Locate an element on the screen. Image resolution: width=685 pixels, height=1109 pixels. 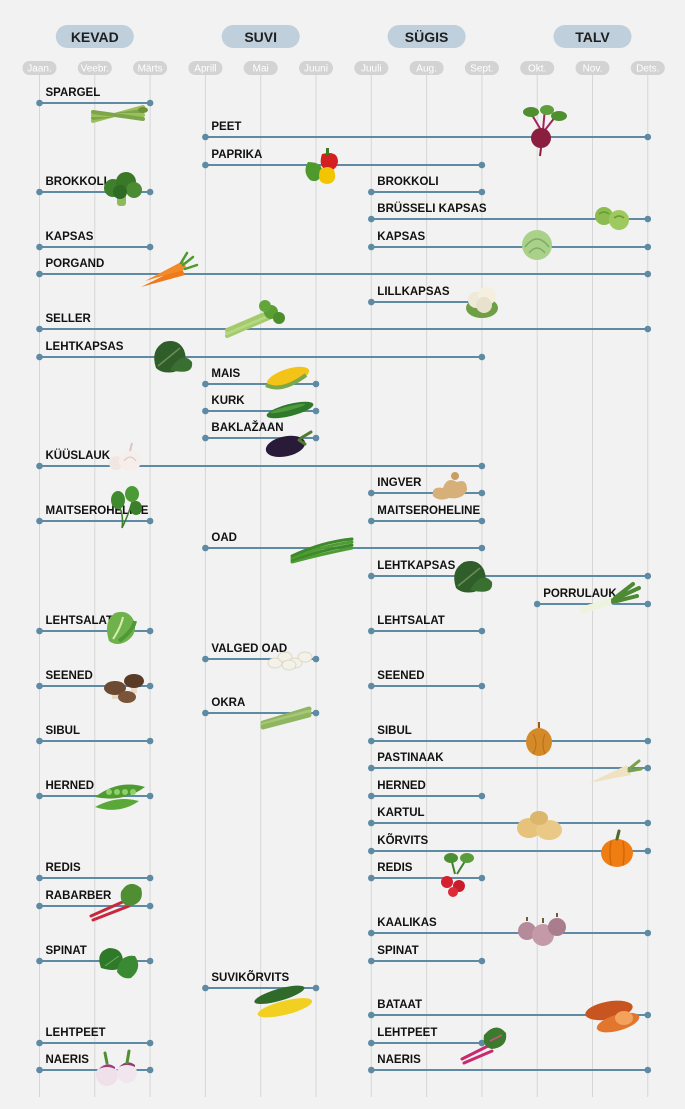
month-mai: Mai is located at coordinates (260, 68).